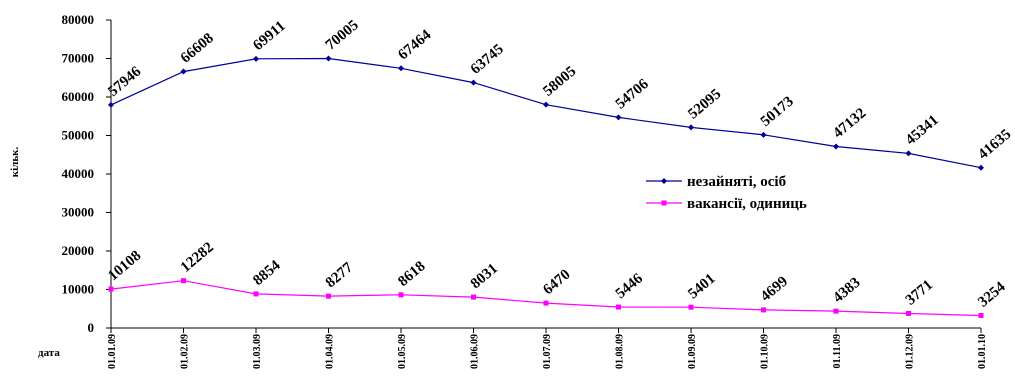 The image size is (1015, 378). What do you see at coordinates (992, 295) in the screenshot?
I see `data-label: 3254` at bounding box center [992, 295].